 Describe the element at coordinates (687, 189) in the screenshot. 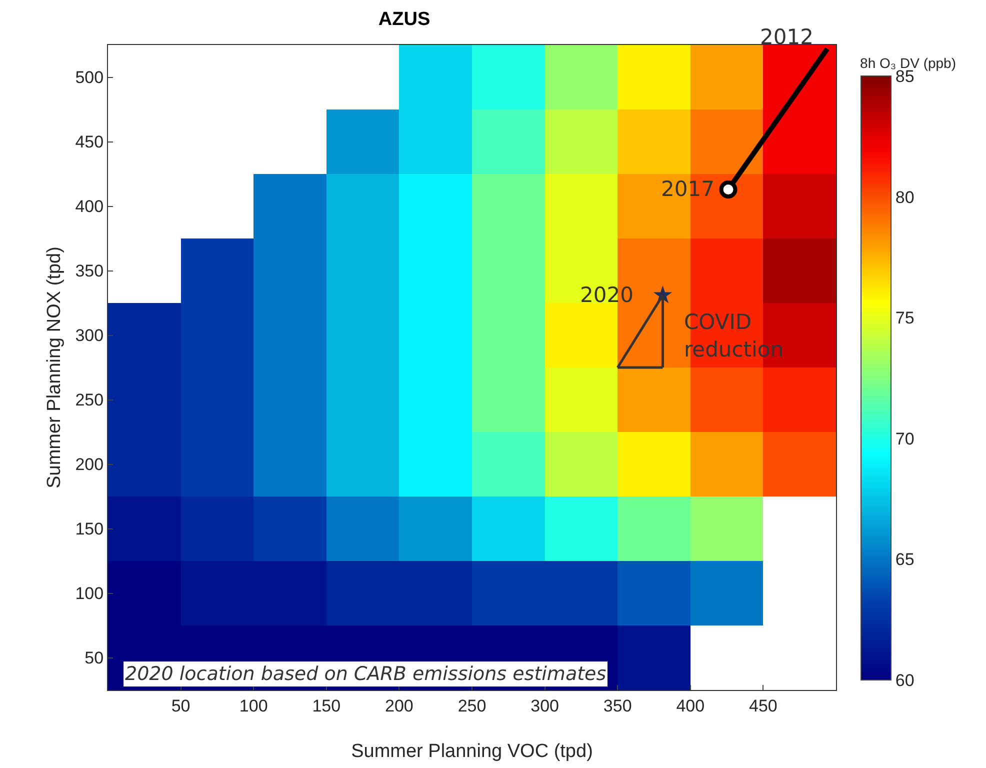

I see `annotation: 2017` at that location.